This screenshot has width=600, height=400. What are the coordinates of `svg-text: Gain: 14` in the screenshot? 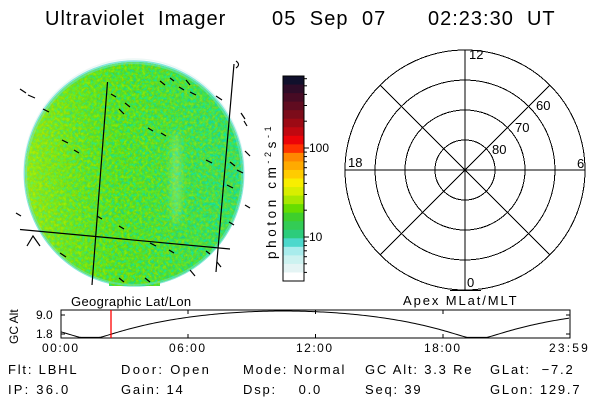 It's located at (153, 389).